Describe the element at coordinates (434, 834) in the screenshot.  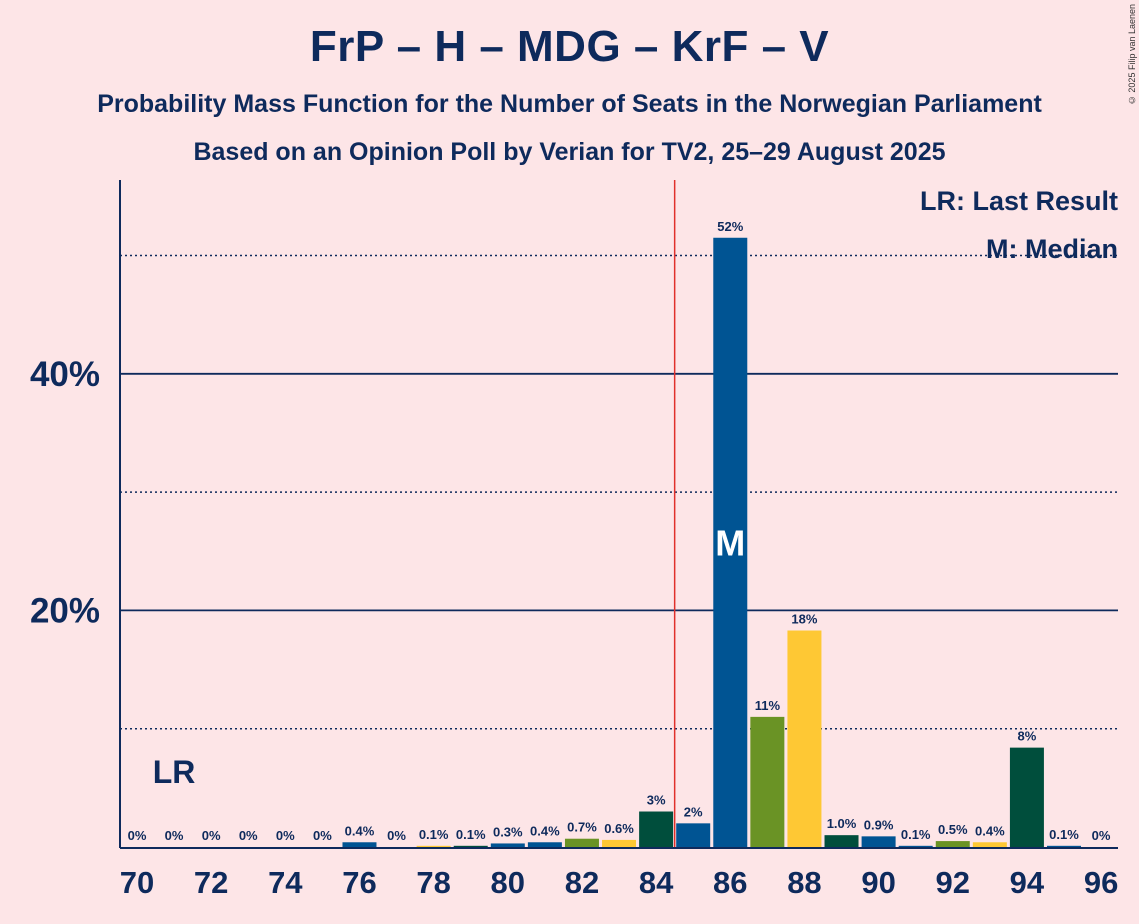
I see `bar-label-seat-78: 0.1%` at that location.